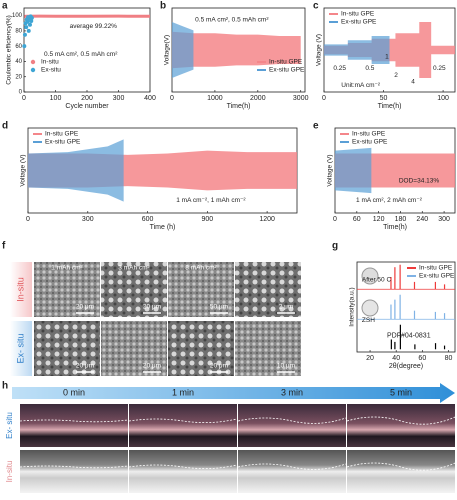  I want to click on x-tick-label: 900, so click(207, 219).